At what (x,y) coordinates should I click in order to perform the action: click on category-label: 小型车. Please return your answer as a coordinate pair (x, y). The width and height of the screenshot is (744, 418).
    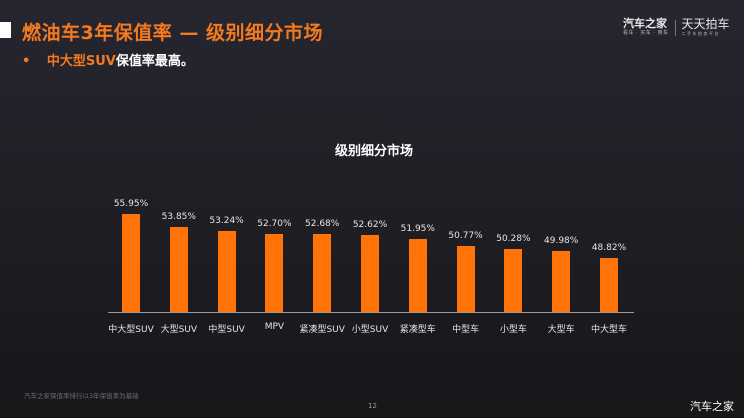
    Looking at the image, I should click on (513, 330).